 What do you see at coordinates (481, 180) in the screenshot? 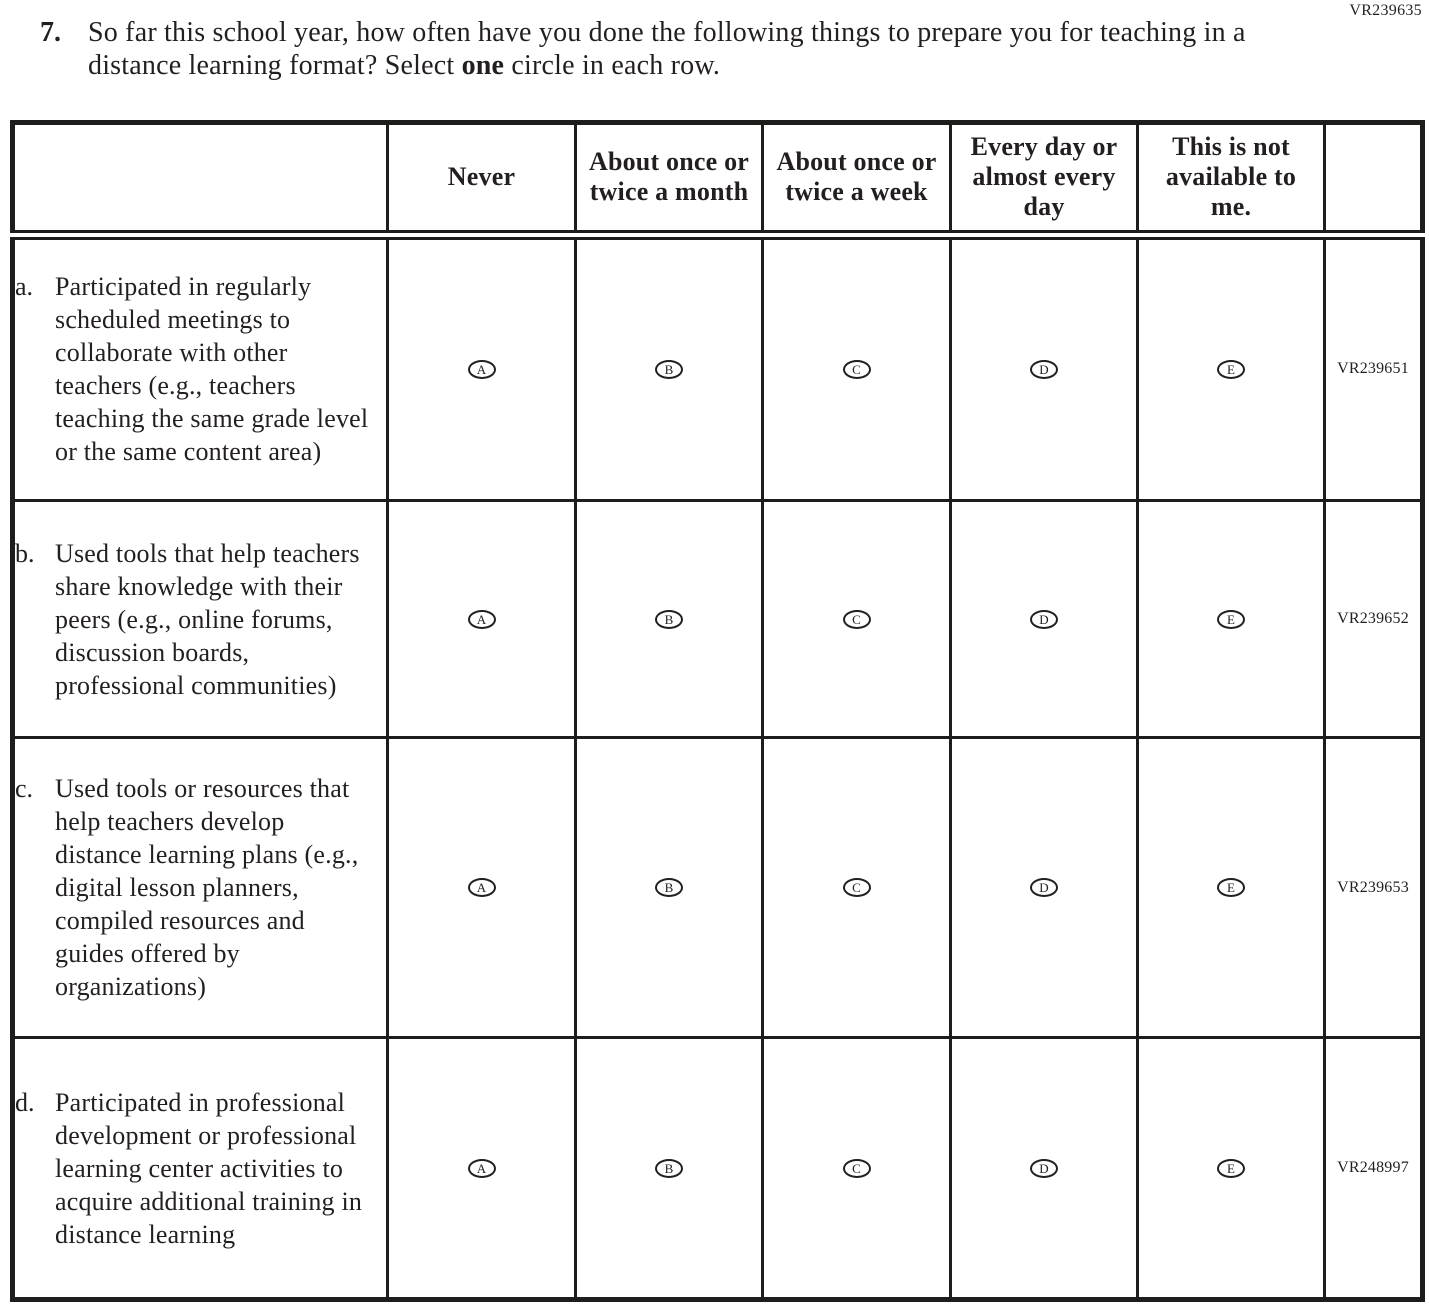
I see `header-never: Never` at bounding box center [481, 180].